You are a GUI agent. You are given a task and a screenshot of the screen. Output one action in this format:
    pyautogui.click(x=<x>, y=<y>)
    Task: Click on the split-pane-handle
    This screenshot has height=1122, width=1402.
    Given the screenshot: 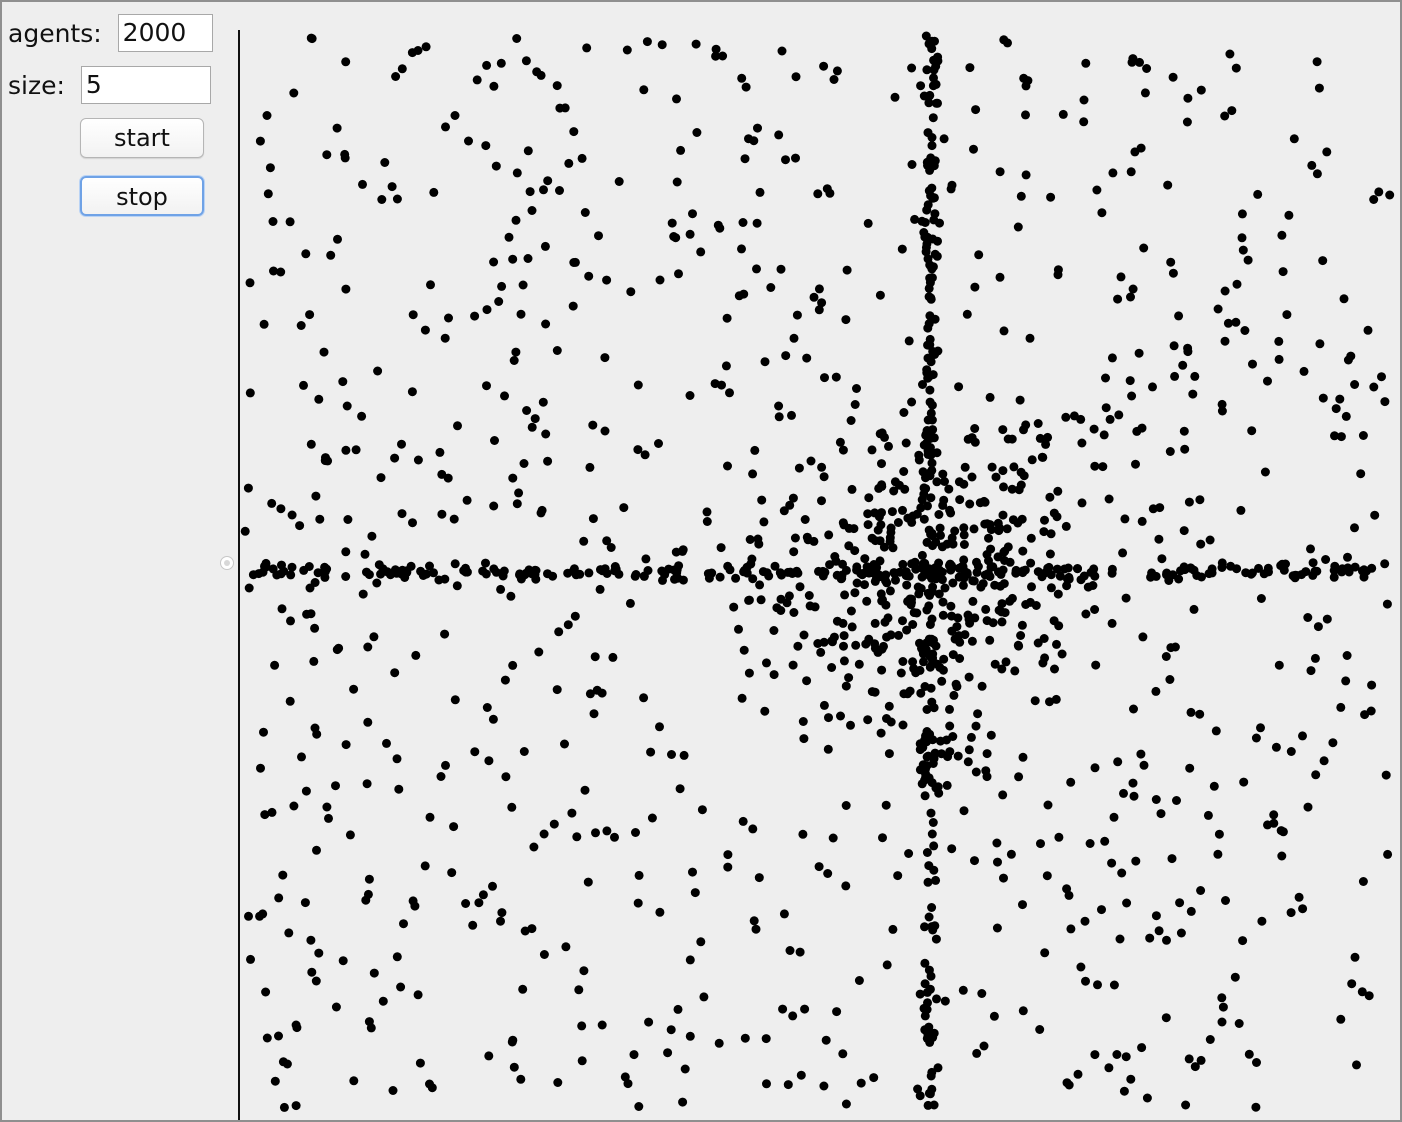 What is the action you would take?
    pyautogui.click(x=227, y=563)
    